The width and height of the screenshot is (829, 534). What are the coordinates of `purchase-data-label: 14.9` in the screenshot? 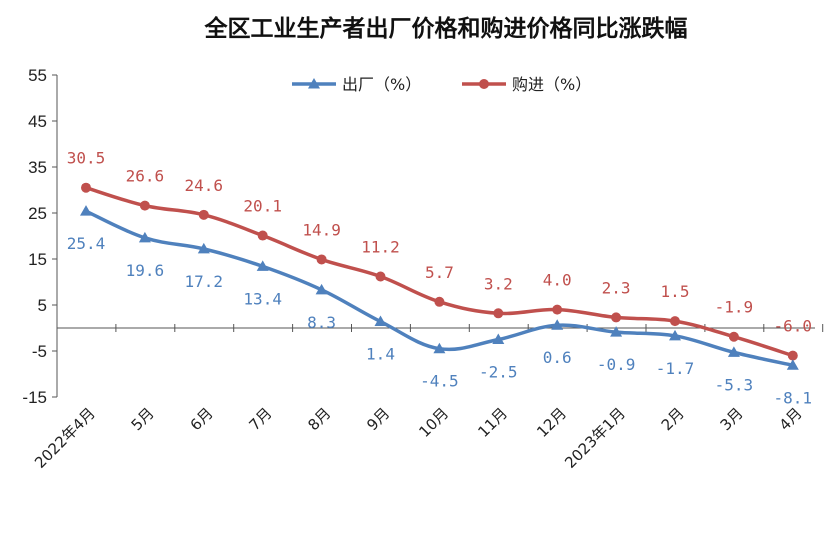 It's located at (321, 229).